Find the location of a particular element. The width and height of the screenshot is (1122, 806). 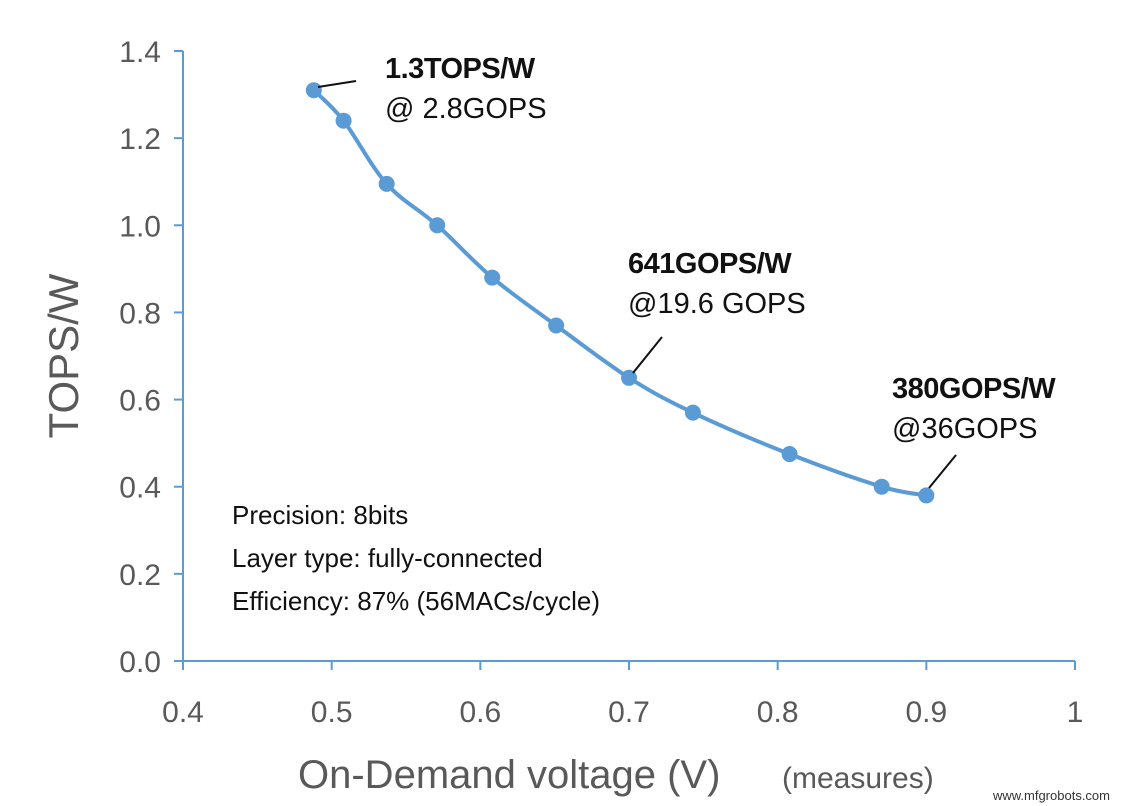

y-tick-label: 0.0 is located at coordinates (140, 662).